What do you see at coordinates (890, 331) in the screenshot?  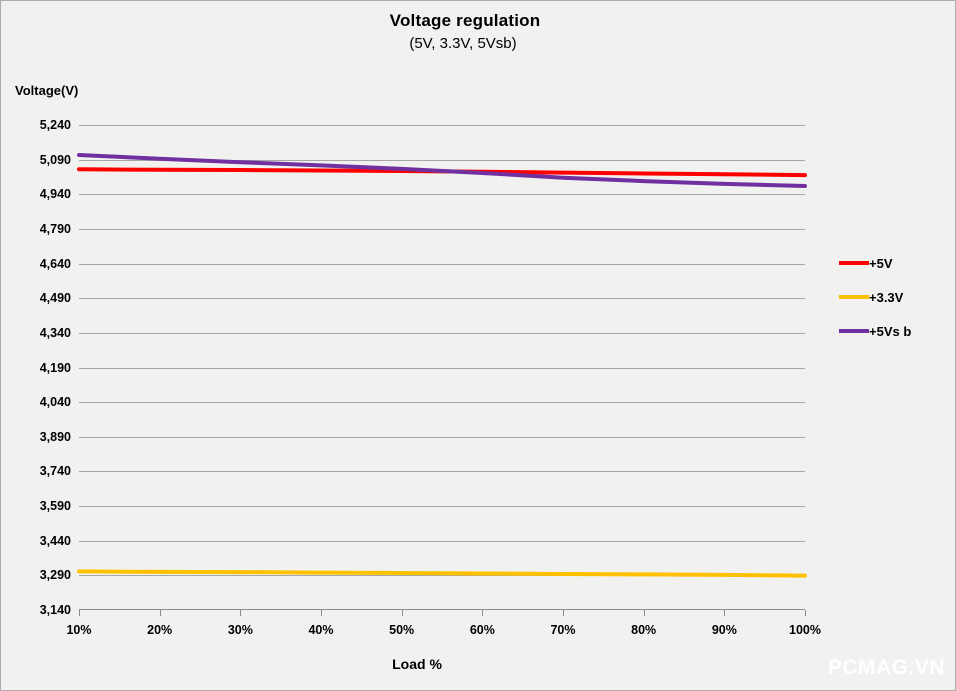 I see `legend-label: +5Vs b` at bounding box center [890, 331].